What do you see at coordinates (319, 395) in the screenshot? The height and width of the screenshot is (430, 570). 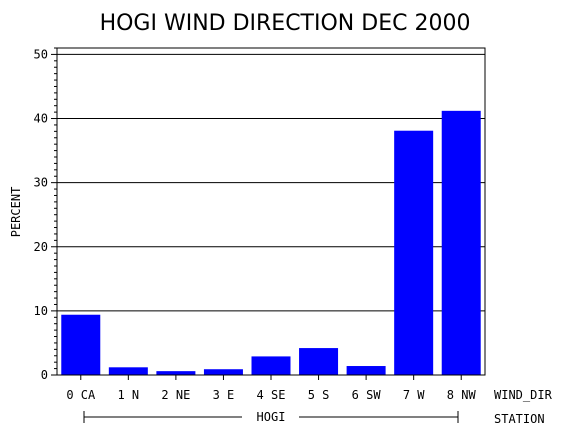 I see `x-tick-label: 5 S` at bounding box center [319, 395].